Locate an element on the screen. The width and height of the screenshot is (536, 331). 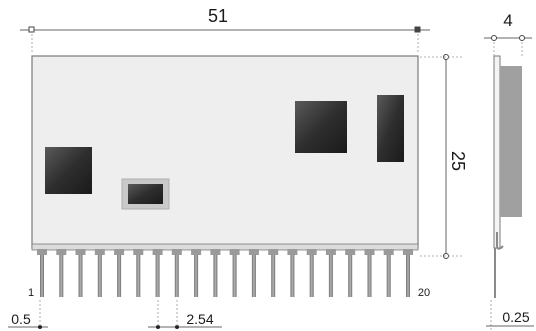
chip-right is located at coordinates (390, 128).